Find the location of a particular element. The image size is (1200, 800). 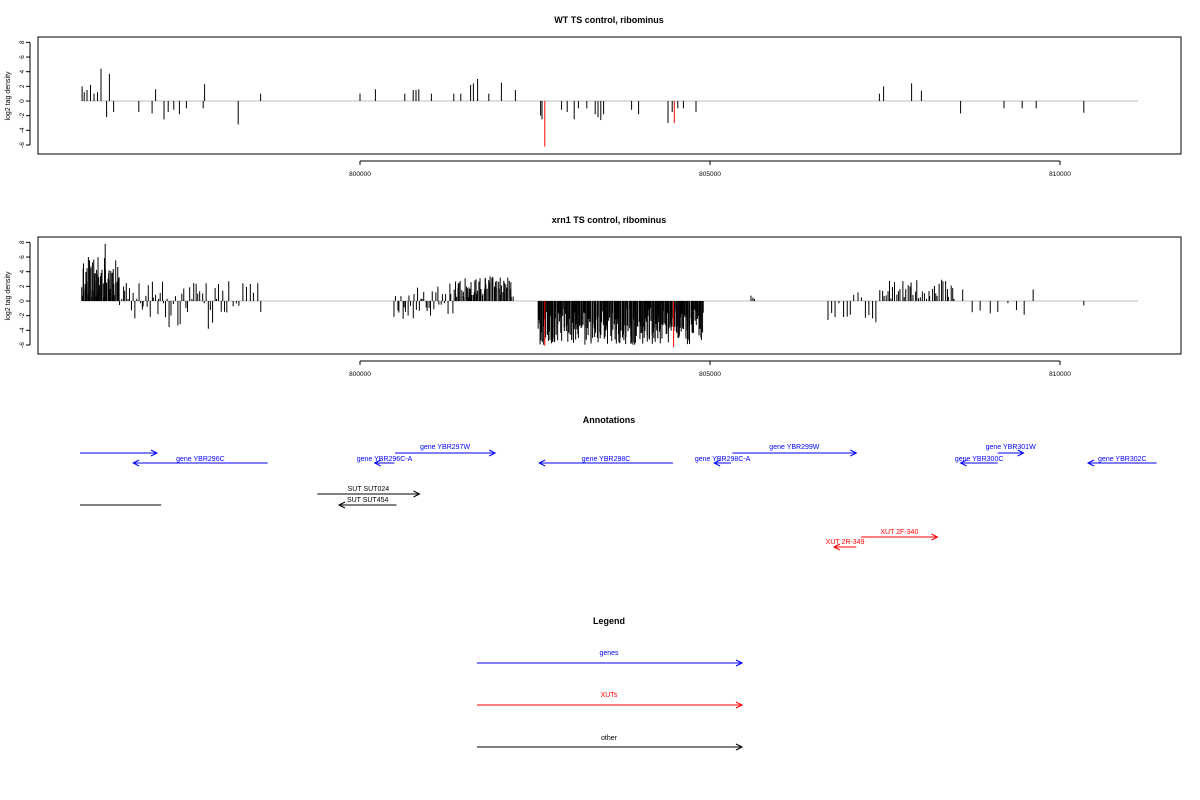

annotation-feature: XUT 2R-349 is located at coordinates (845, 545).